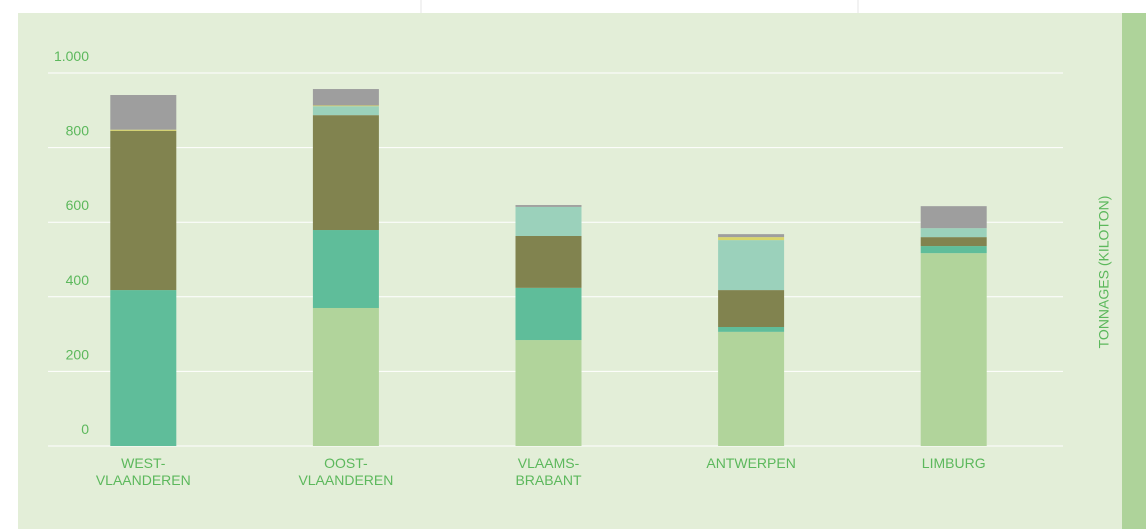  I want to click on x-tick-label: OOST-VLAANDEREN, so click(345, 471).